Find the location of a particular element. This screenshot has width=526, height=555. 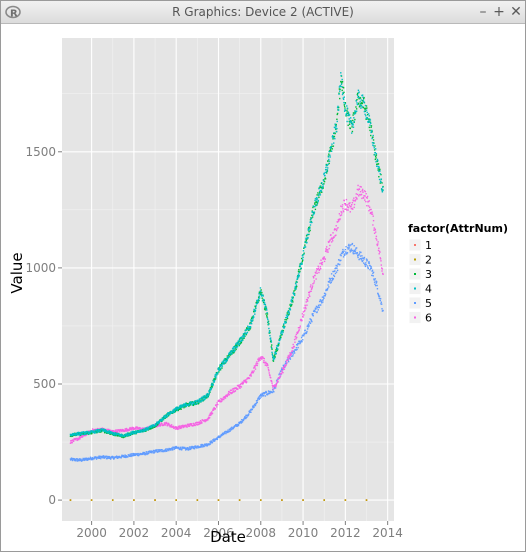

close-button: ✕ is located at coordinates (516, 12).